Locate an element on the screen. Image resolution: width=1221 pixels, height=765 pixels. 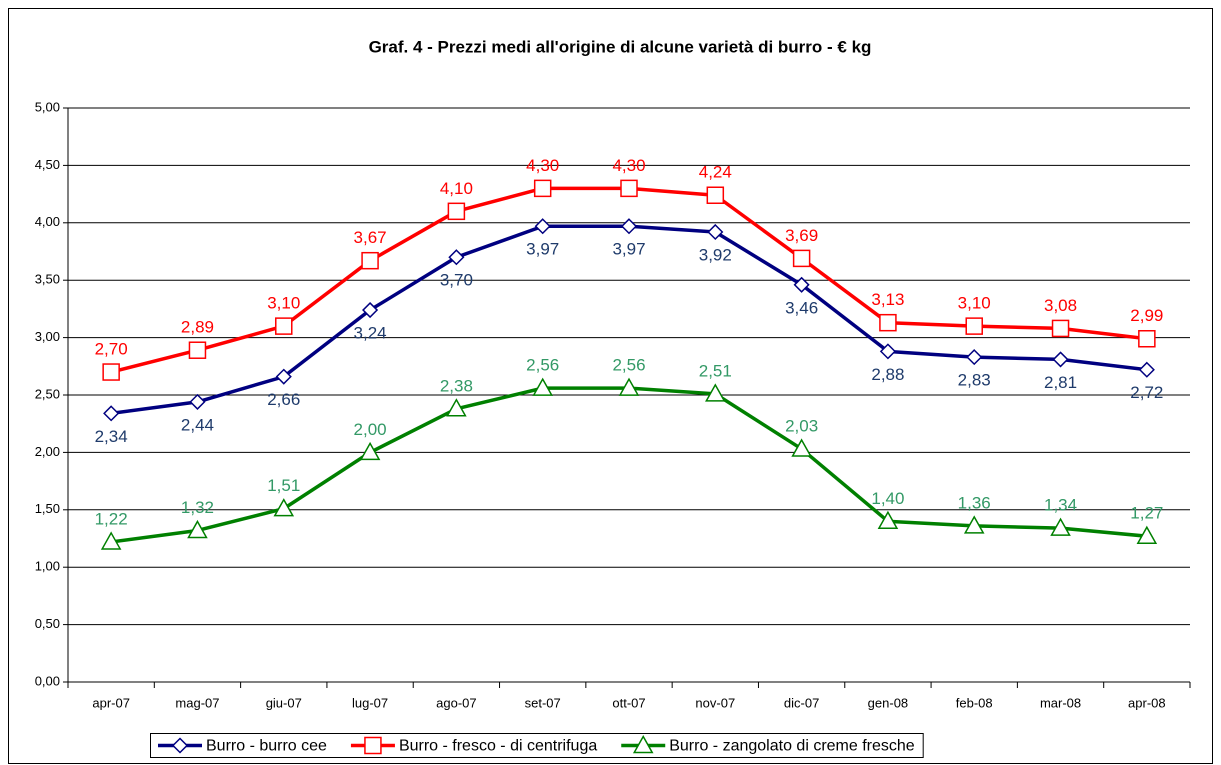
data-label: 2,72 is located at coordinates (1146, 392).